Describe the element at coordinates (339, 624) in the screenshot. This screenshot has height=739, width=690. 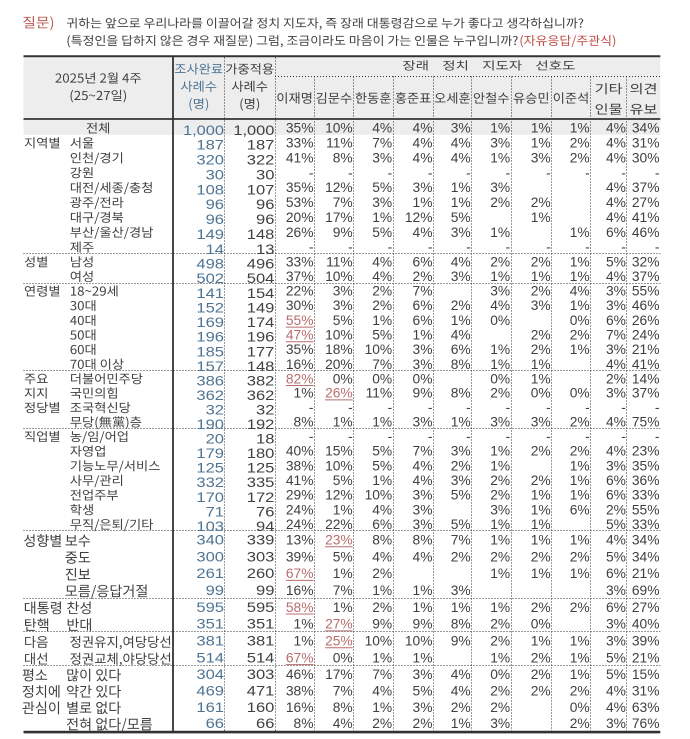
I see `svg-text: 27%` at that location.